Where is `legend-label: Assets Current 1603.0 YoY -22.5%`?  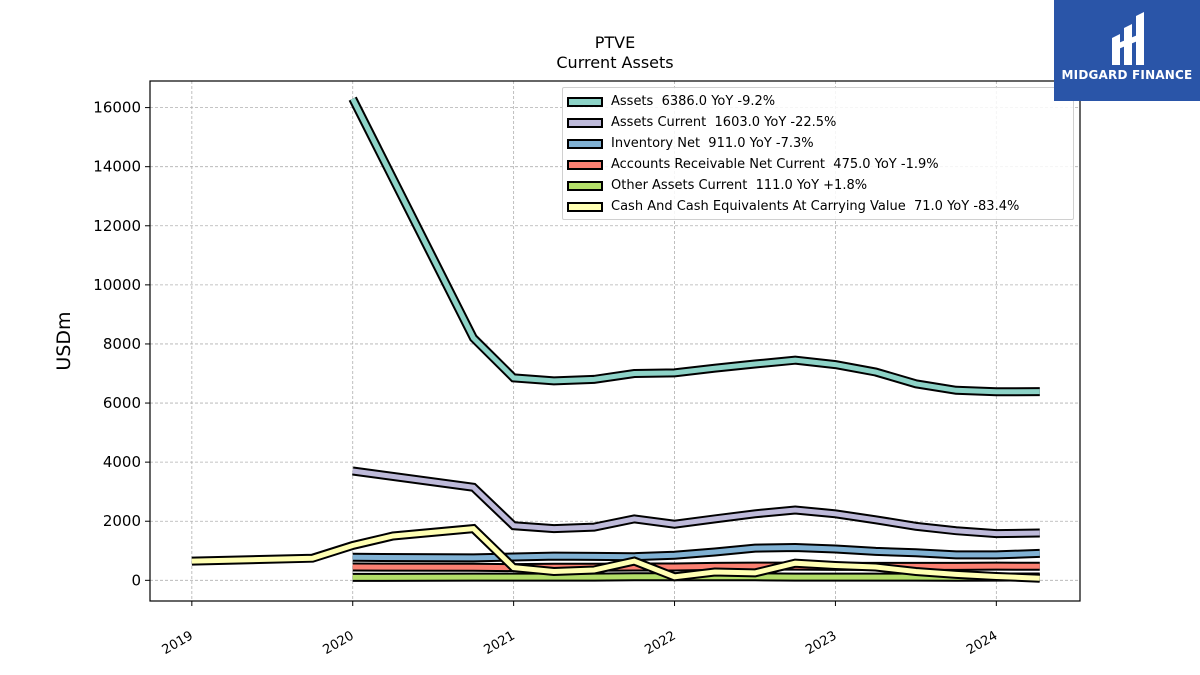
legend-label: Assets Current 1603.0 YoY -22.5% is located at coordinates (724, 122).